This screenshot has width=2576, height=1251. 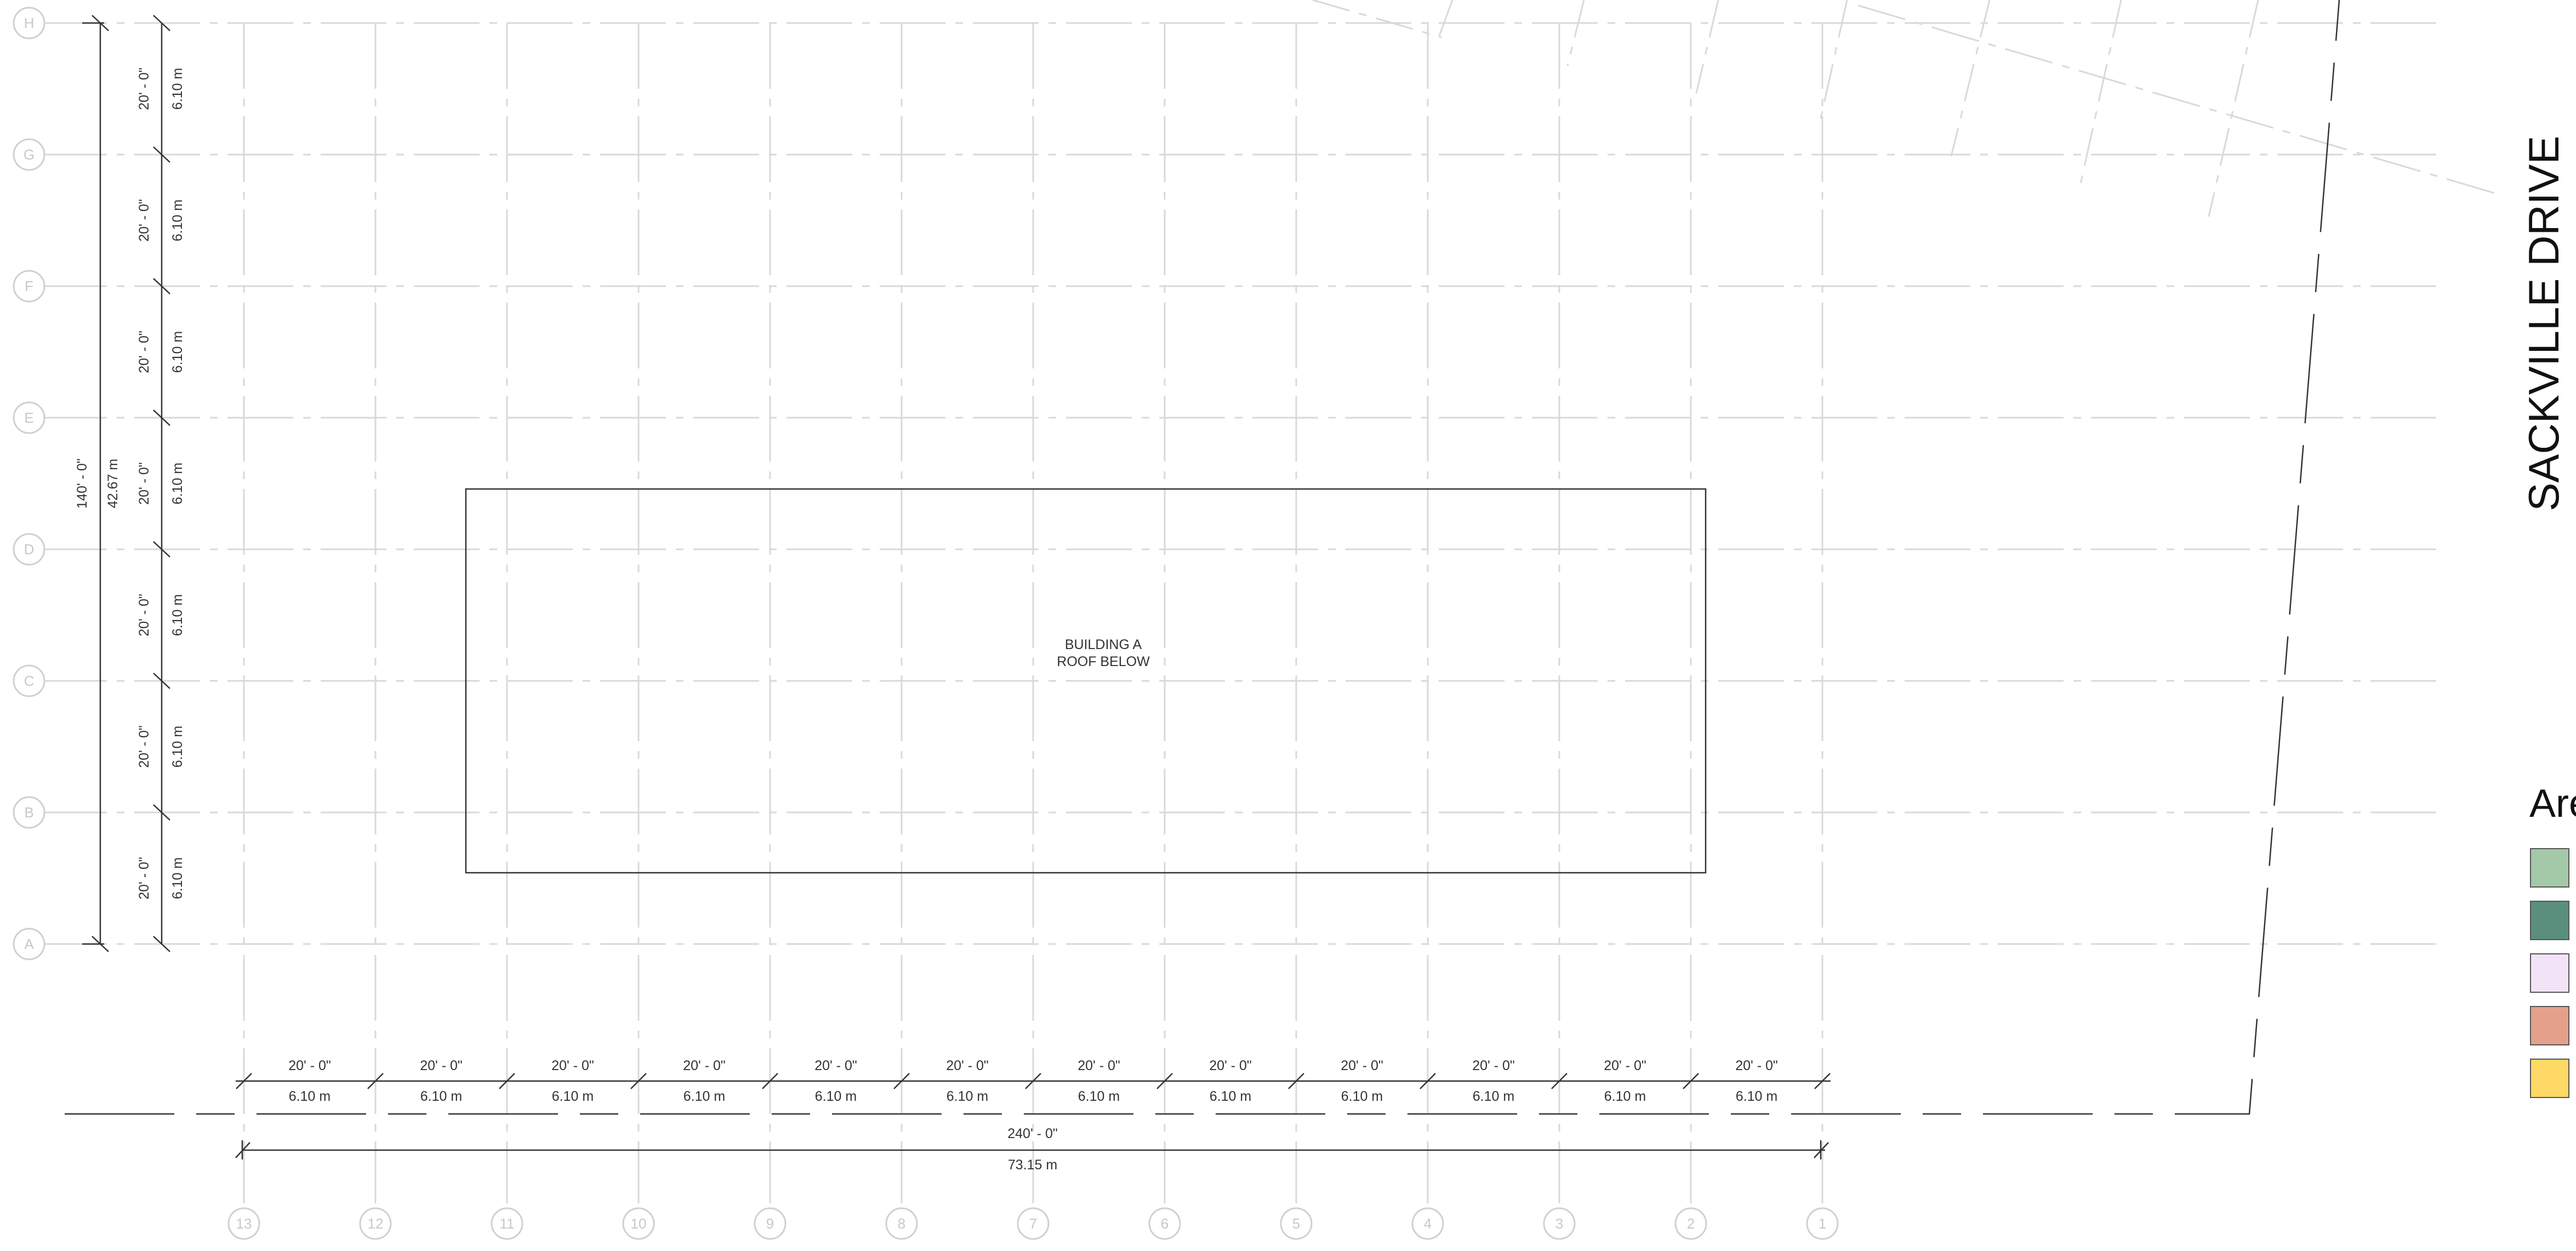 What do you see at coordinates (770, 1223) in the screenshot?
I see `column-grid-label: 9` at bounding box center [770, 1223].